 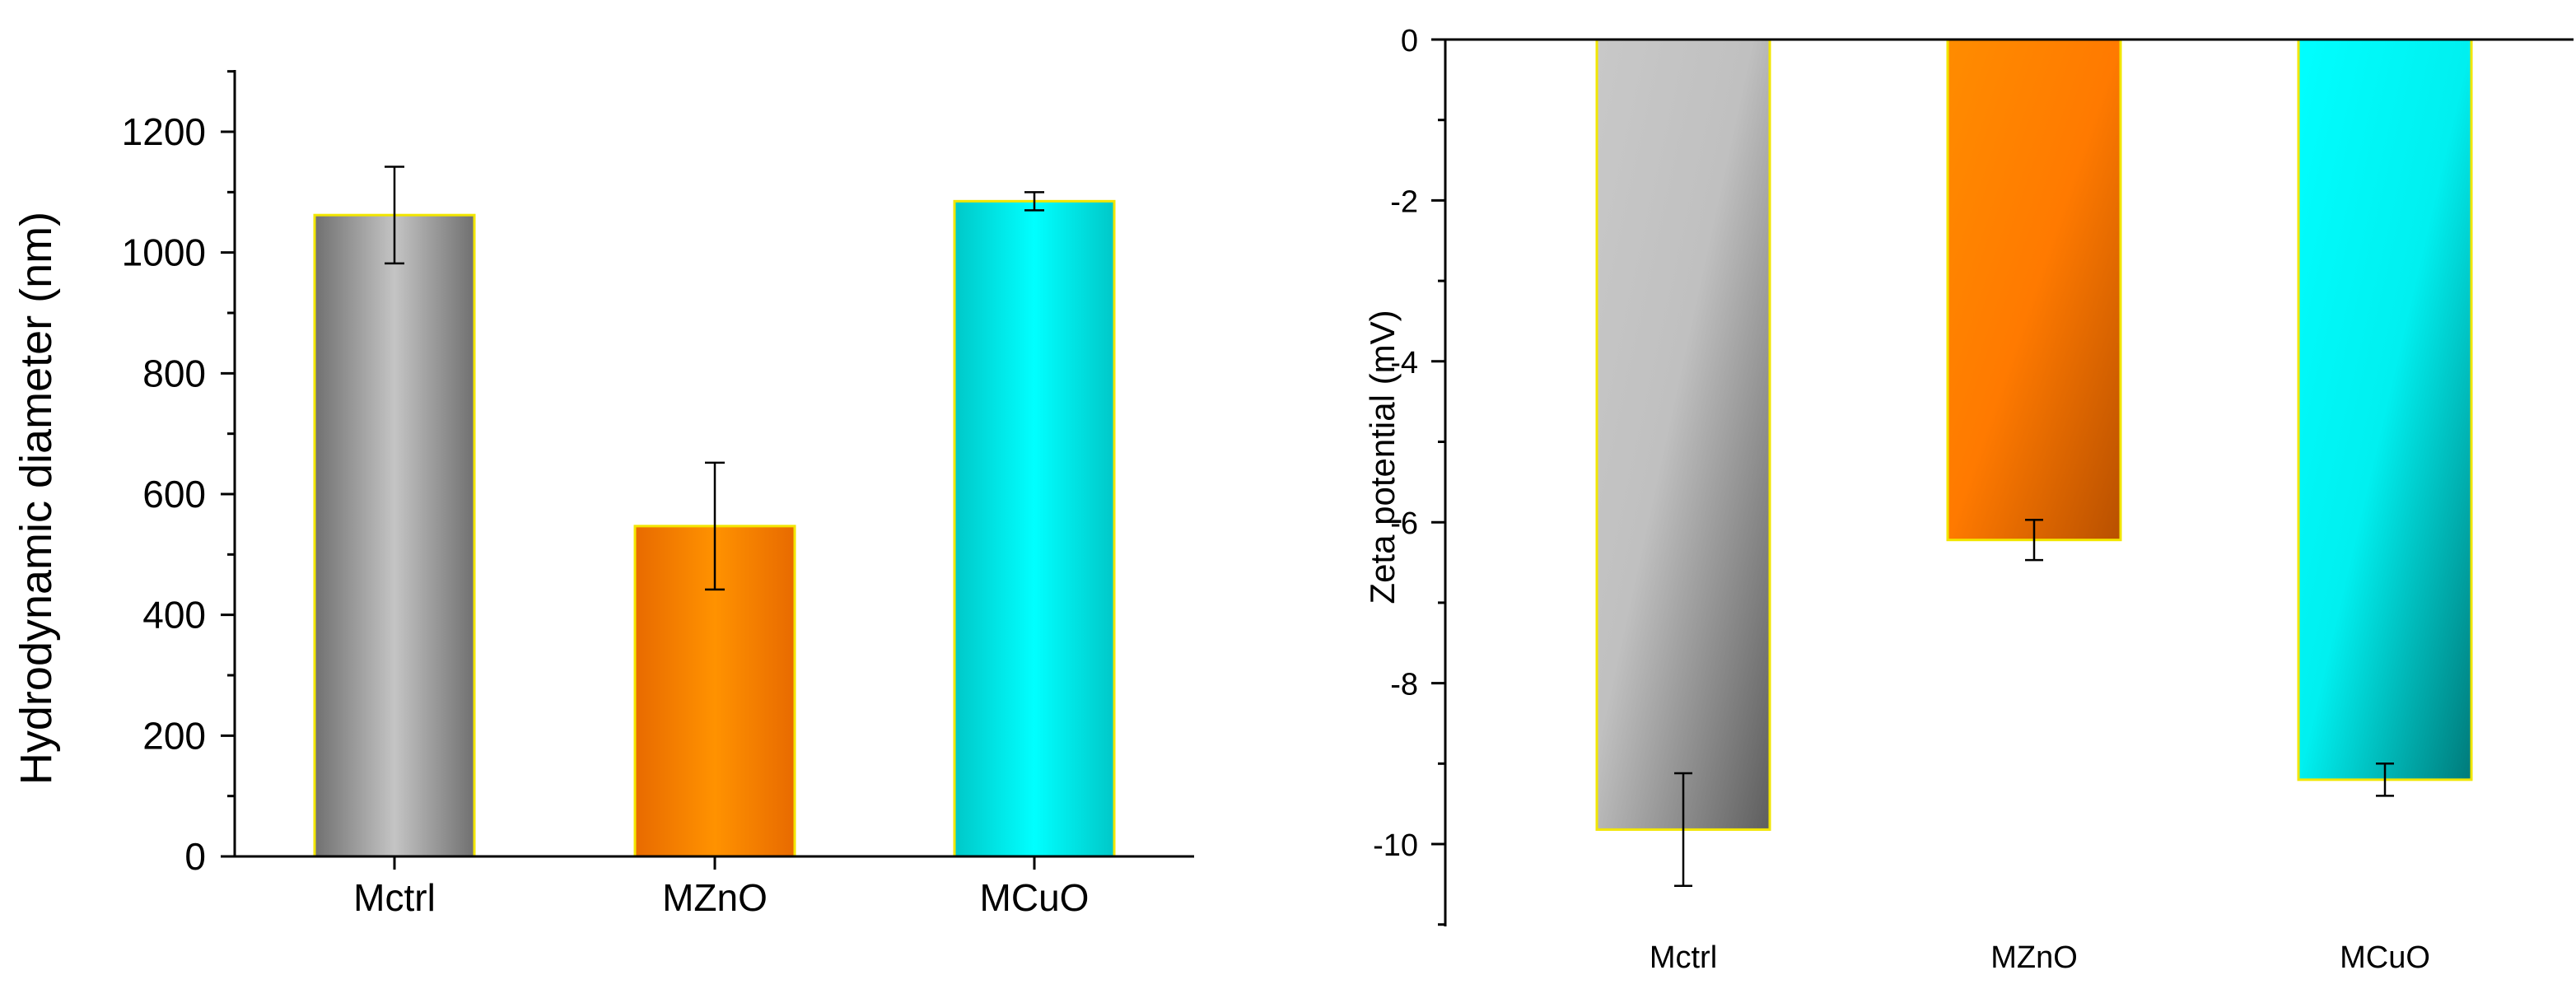 I want to click on y-ticks: 0 200 400 600 800 1000 1200, so click(x=178, y=474).